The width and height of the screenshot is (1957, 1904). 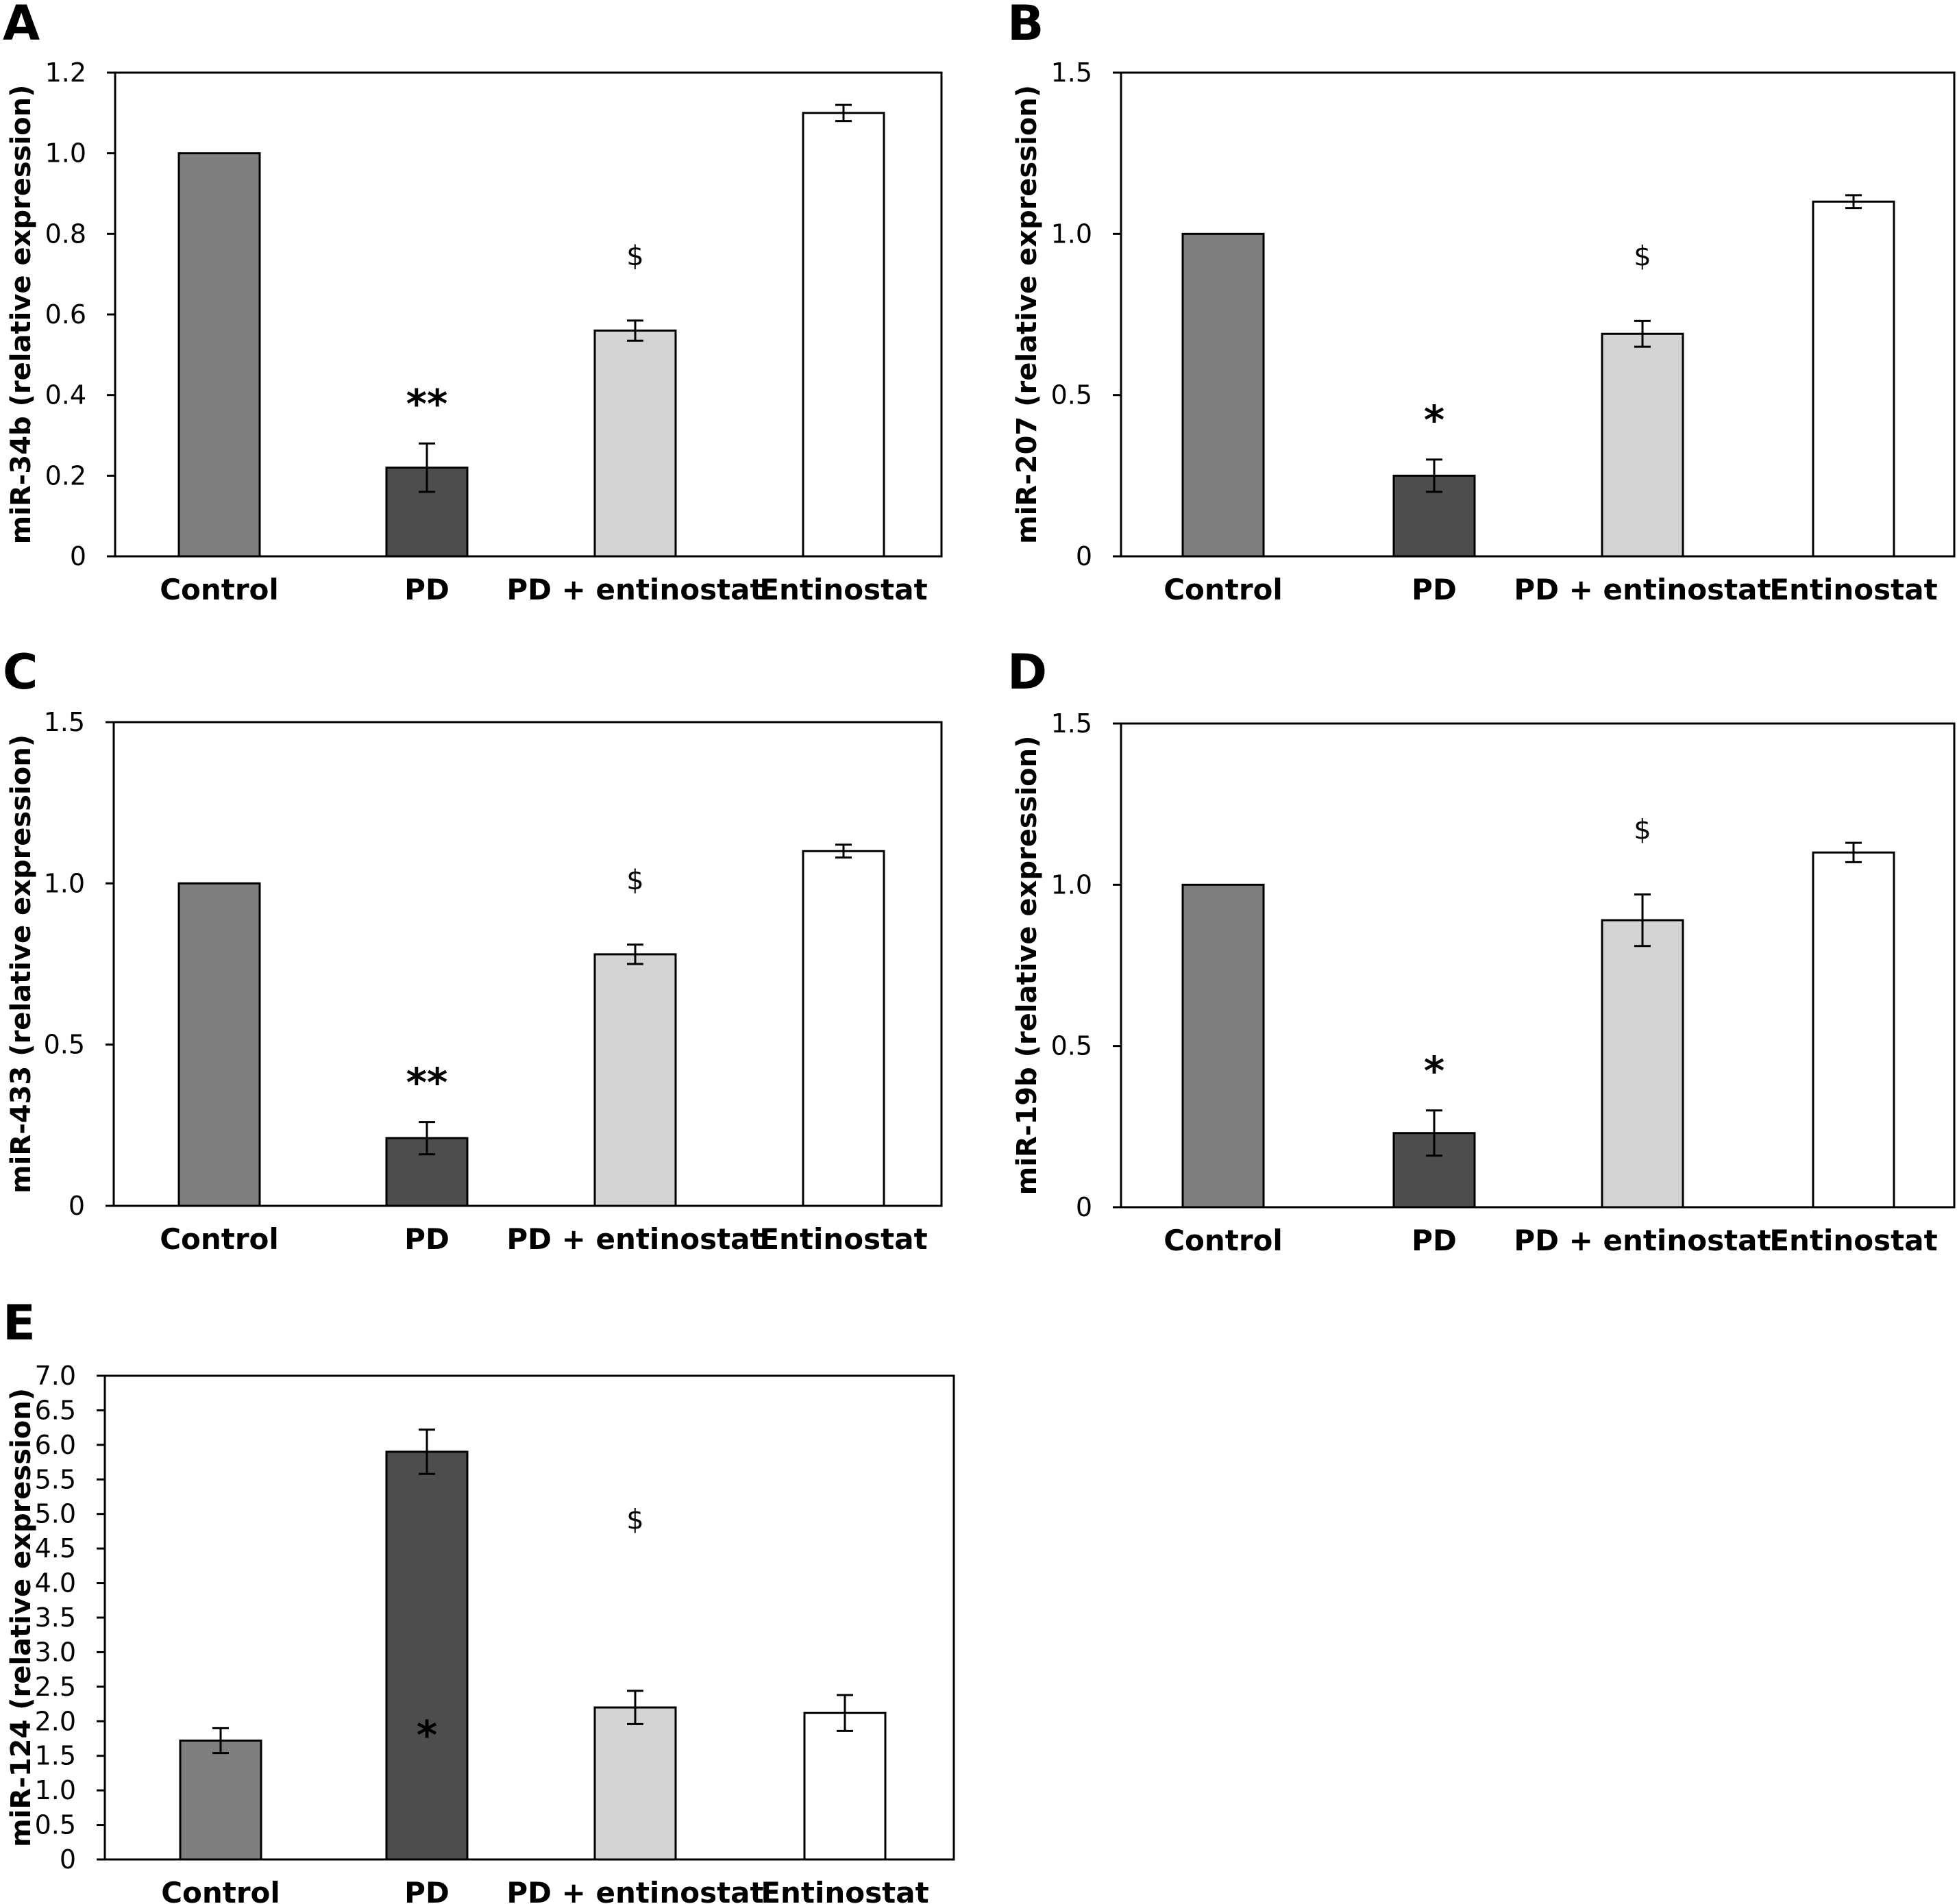 What do you see at coordinates (55, 1548) in the screenshot?
I see `y-tick-label: 4.5` at bounding box center [55, 1548].